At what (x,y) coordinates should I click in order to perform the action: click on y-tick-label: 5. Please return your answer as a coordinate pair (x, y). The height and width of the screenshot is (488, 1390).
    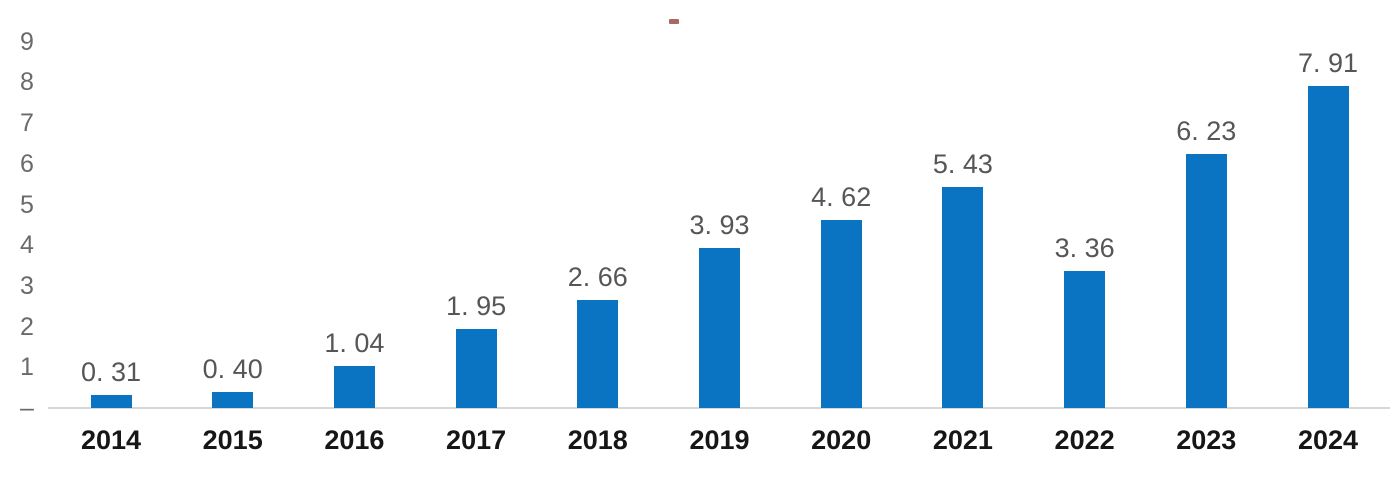
    Looking at the image, I should click on (27, 204).